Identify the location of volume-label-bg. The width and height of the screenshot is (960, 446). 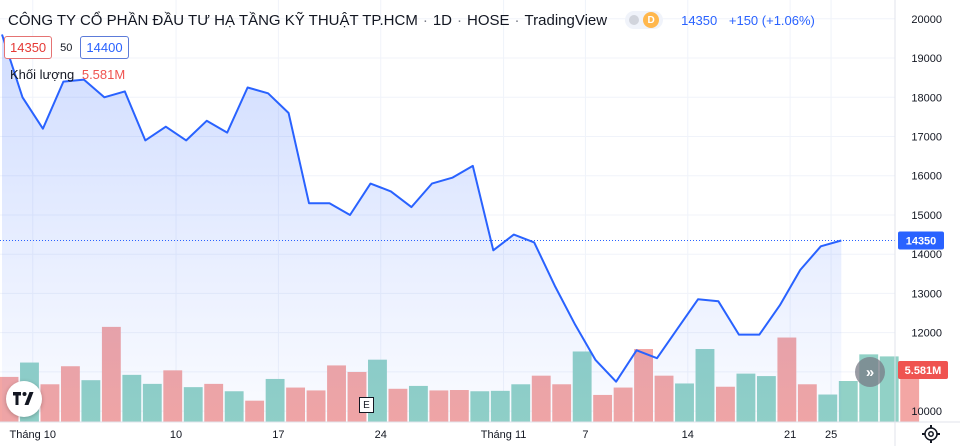
(923, 370).